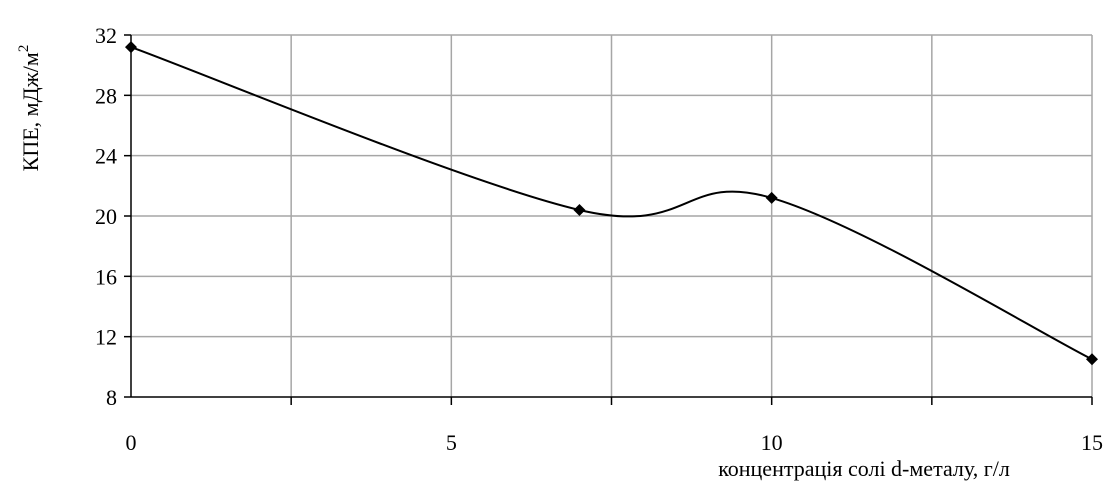 The image size is (1109, 483). I want to click on x-tick-label: 15, so click(1092, 442).